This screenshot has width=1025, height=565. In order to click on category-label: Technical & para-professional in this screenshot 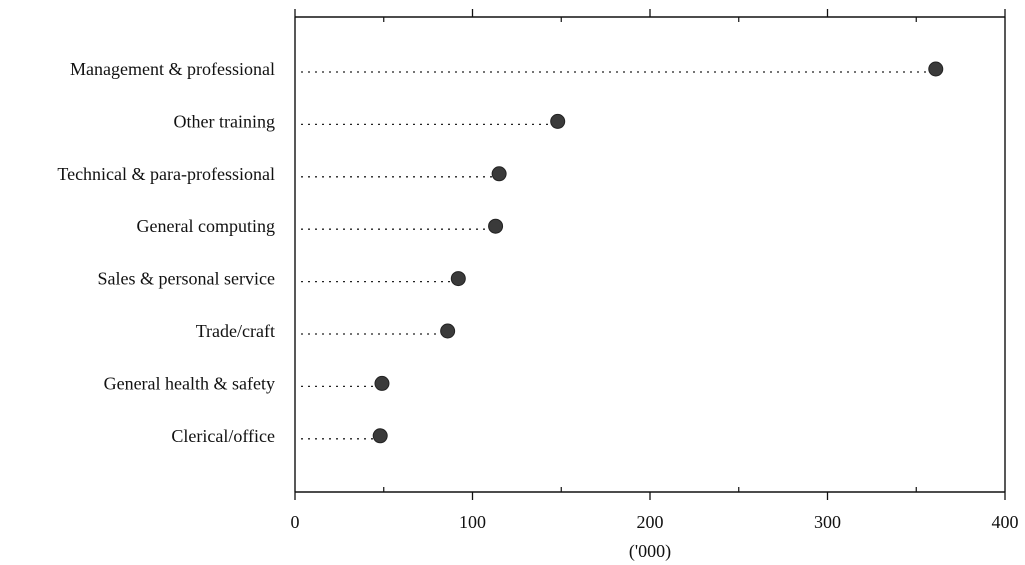, I will do `click(166, 174)`.